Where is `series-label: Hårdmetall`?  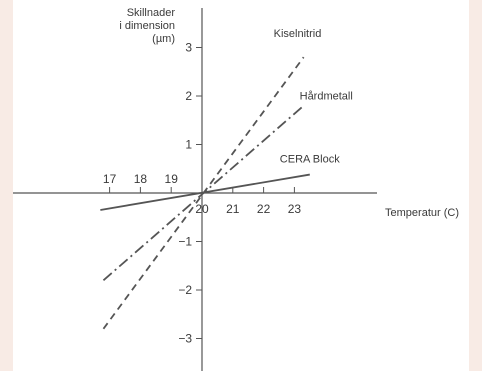
series-label: Hårdmetall is located at coordinates (326, 97).